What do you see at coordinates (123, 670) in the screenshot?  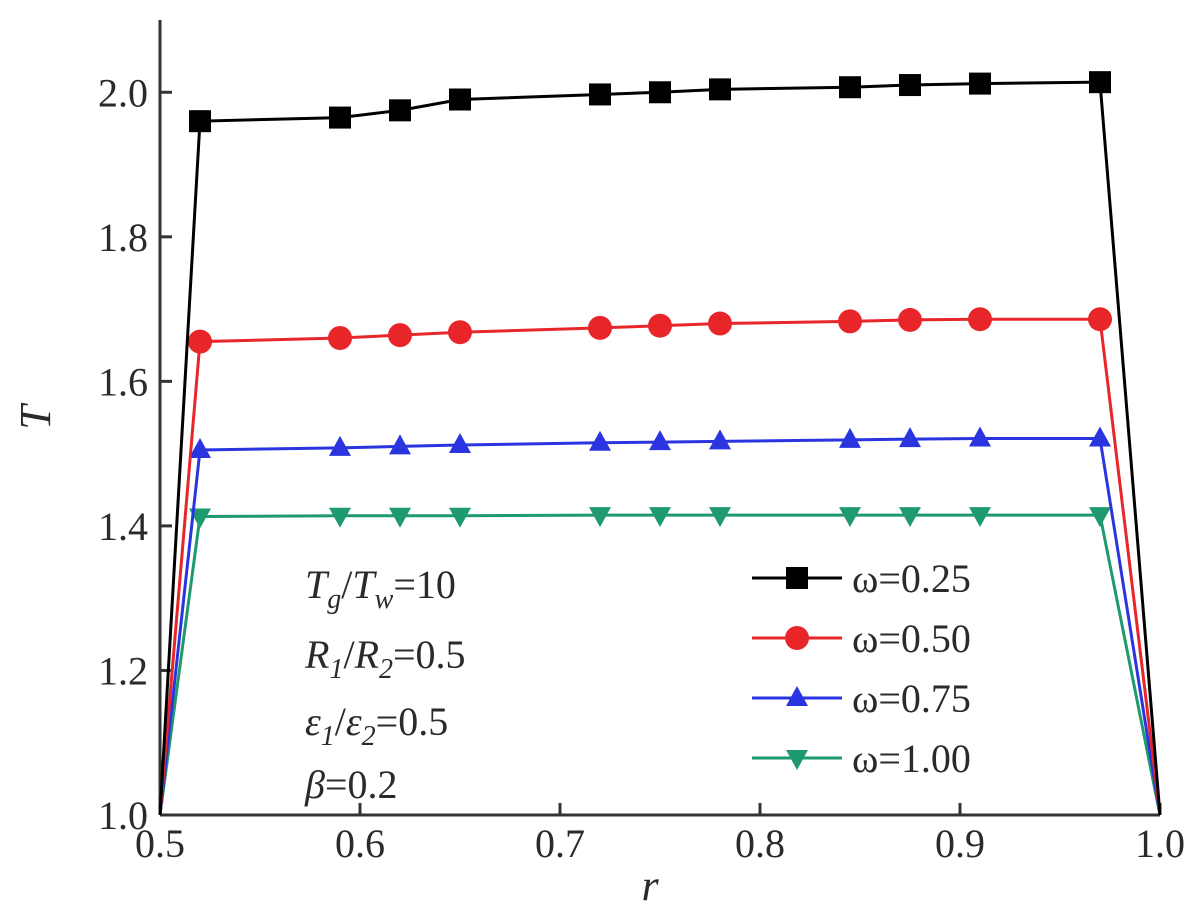 I see `y-tick-label: 1.2` at bounding box center [123, 670].